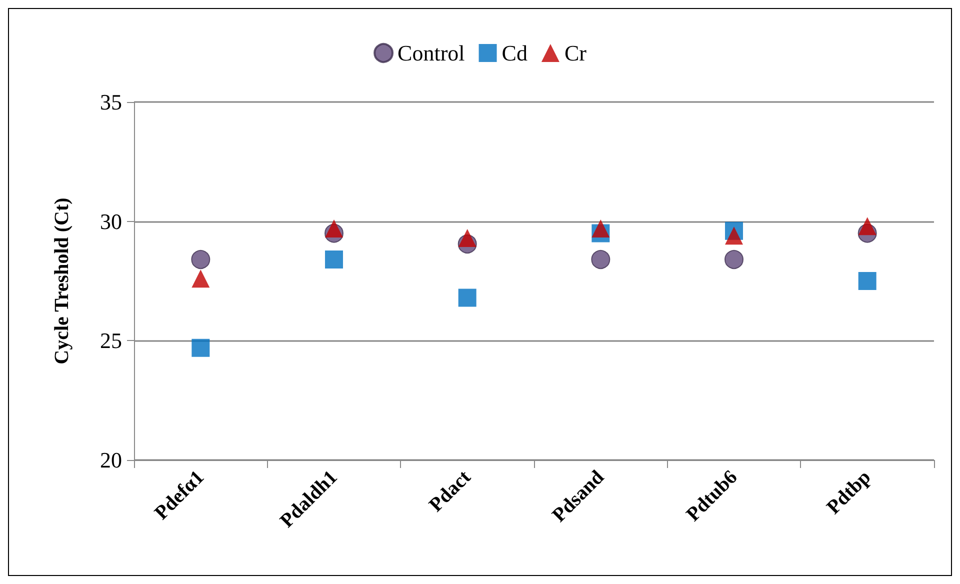 This screenshot has height=584, width=960. What do you see at coordinates (111, 460) in the screenshot?
I see `y-tick-label: 20` at bounding box center [111, 460].